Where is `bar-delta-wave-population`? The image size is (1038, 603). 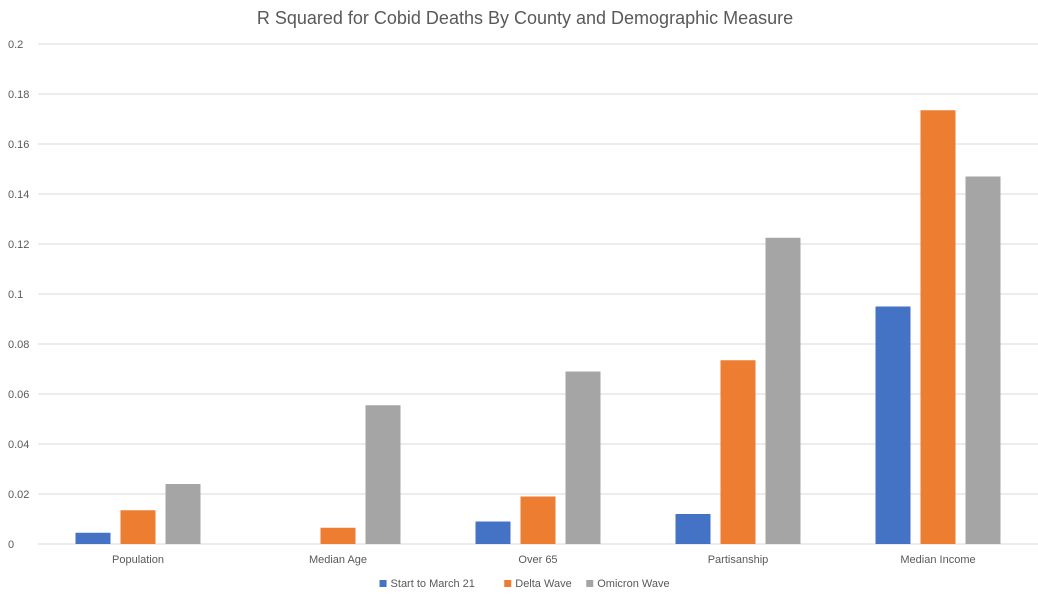
bar-delta-wave-population is located at coordinates (138, 527).